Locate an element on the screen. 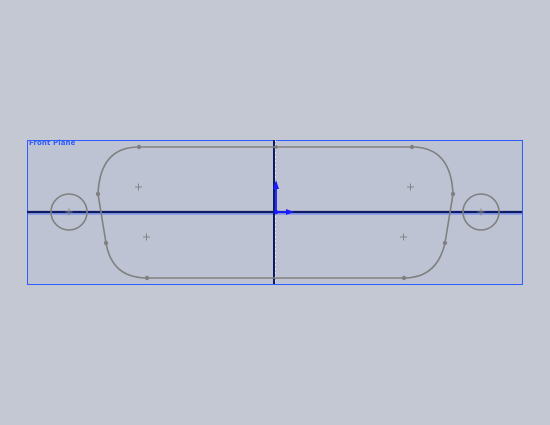 The image size is (550, 425). left-mounting-hole is located at coordinates (69, 212).